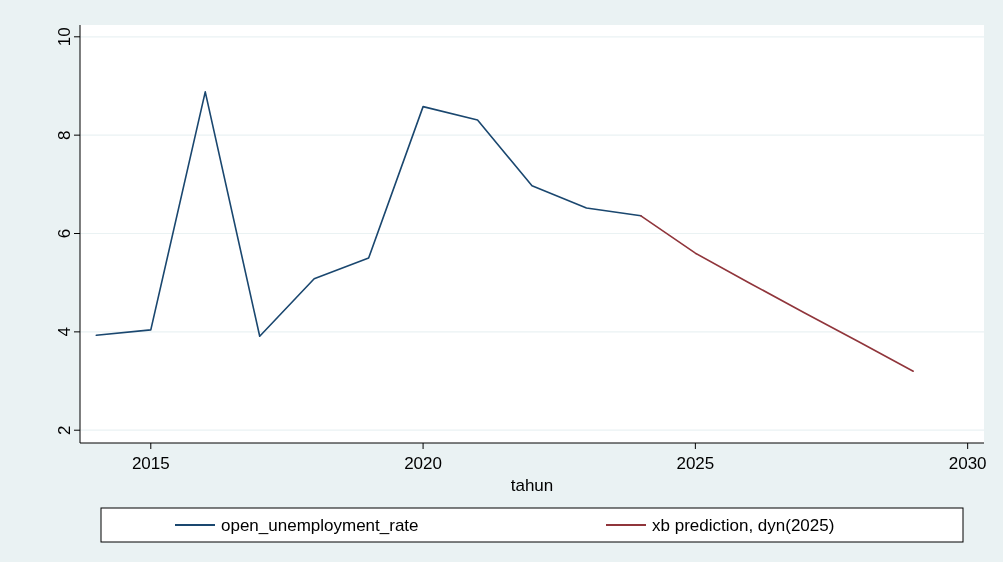 This screenshot has height=562, width=1003. What do you see at coordinates (64, 135) in the screenshot?
I see `y-tick-label: 8` at bounding box center [64, 135].